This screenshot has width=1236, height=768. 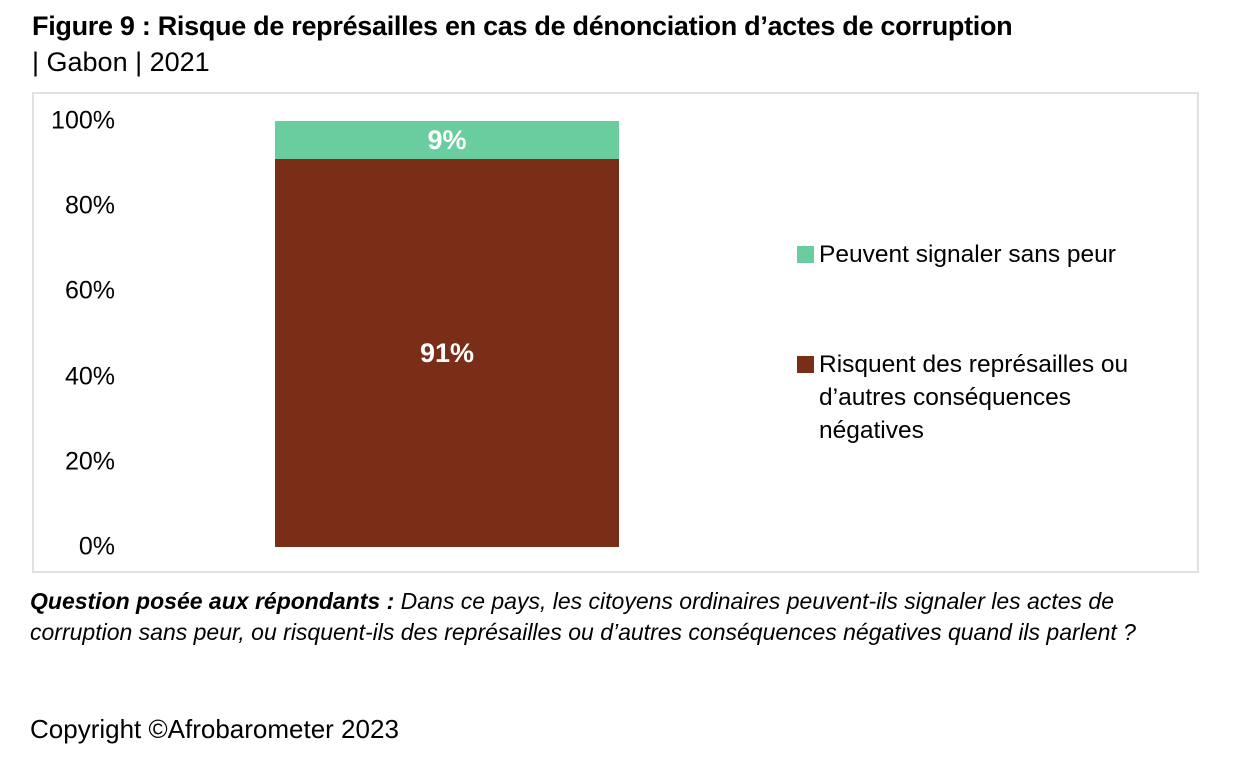 I want to click on copyright-line: Copyright ©Afrobarometer 2023, so click(x=214, y=729).